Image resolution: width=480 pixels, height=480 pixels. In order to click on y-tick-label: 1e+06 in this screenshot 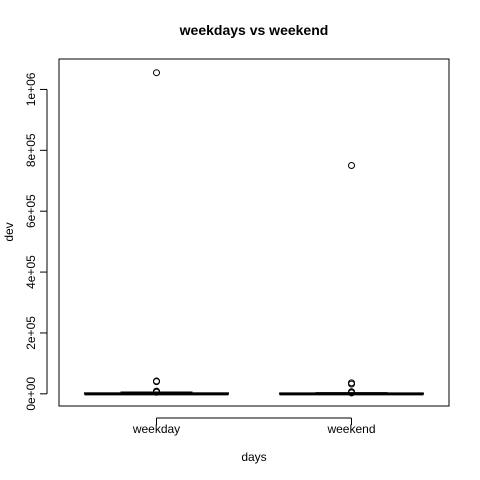, I will do `click(31, 89)`.